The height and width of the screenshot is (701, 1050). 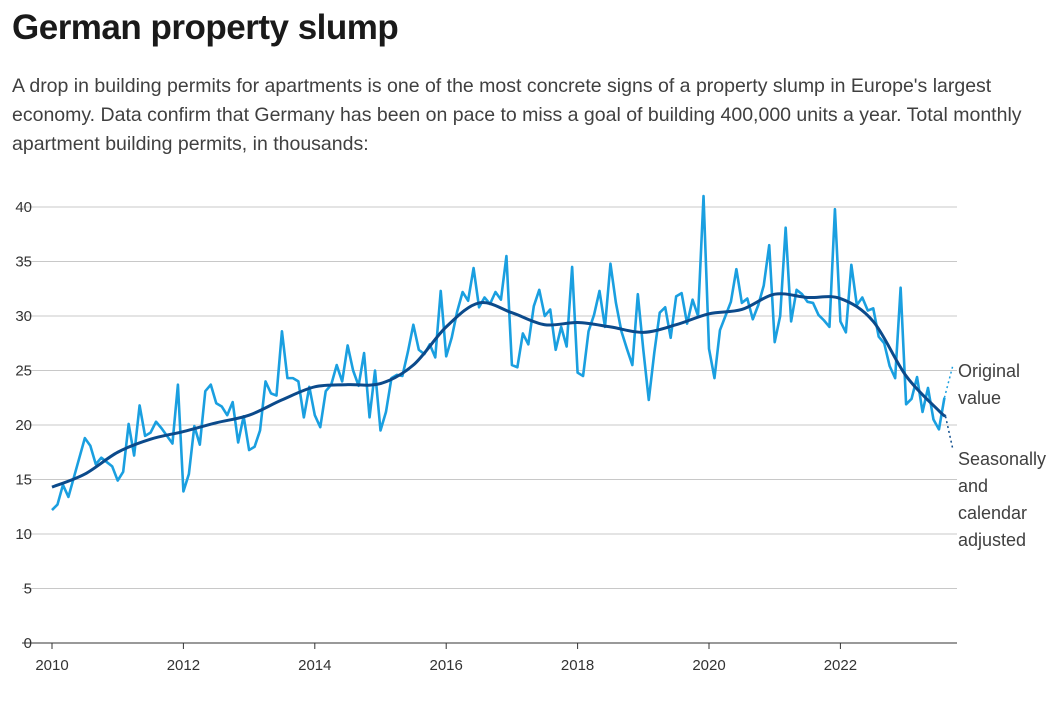 What do you see at coordinates (949, 433) in the screenshot?
I see `adjusted-label-leader` at bounding box center [949, 433].